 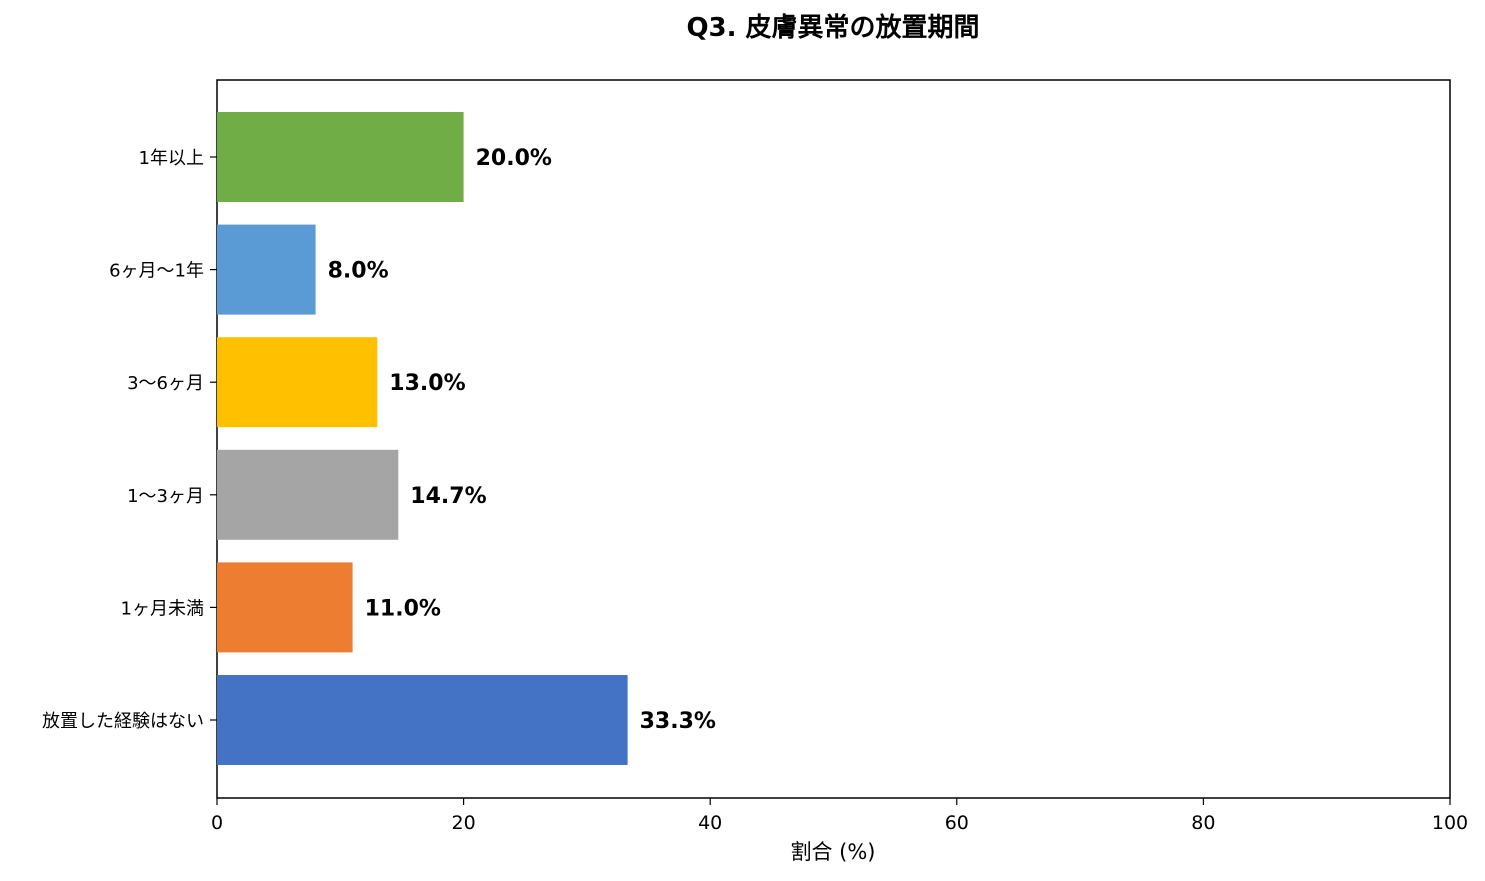 What do you see at coordinates (839, 816) in the screenshot?
I see `value-axis: 0 20 40 60 80 100` at bounding box center [839, 816].